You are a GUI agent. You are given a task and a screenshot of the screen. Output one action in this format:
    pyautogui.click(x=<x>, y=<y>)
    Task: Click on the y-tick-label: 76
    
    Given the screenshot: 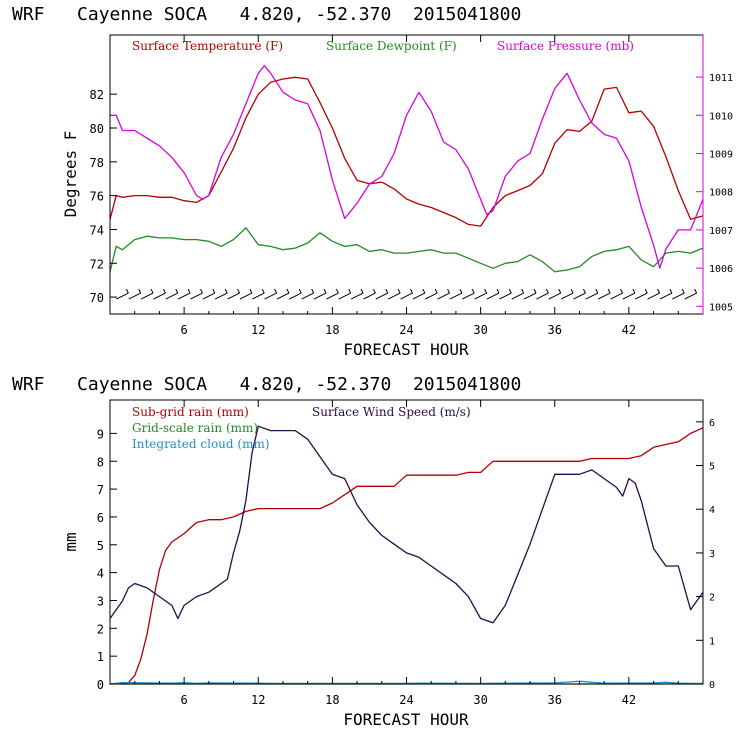 What is the action you would take?
    pyautogui.click(x=97, y=197)
    